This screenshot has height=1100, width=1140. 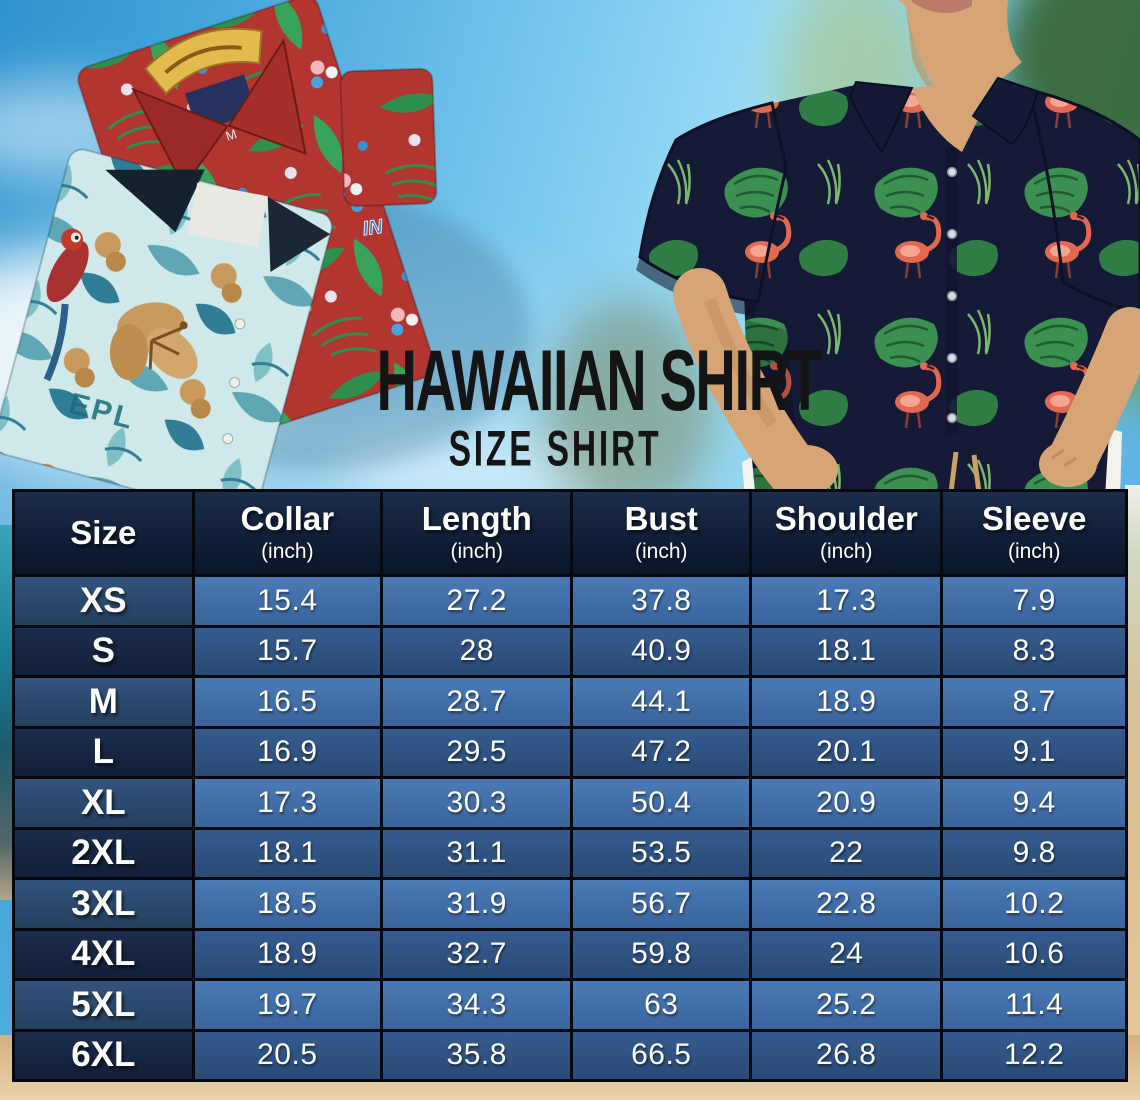 I want to click on column-header-collar: Collar (inch), so click(x=287, y=533).